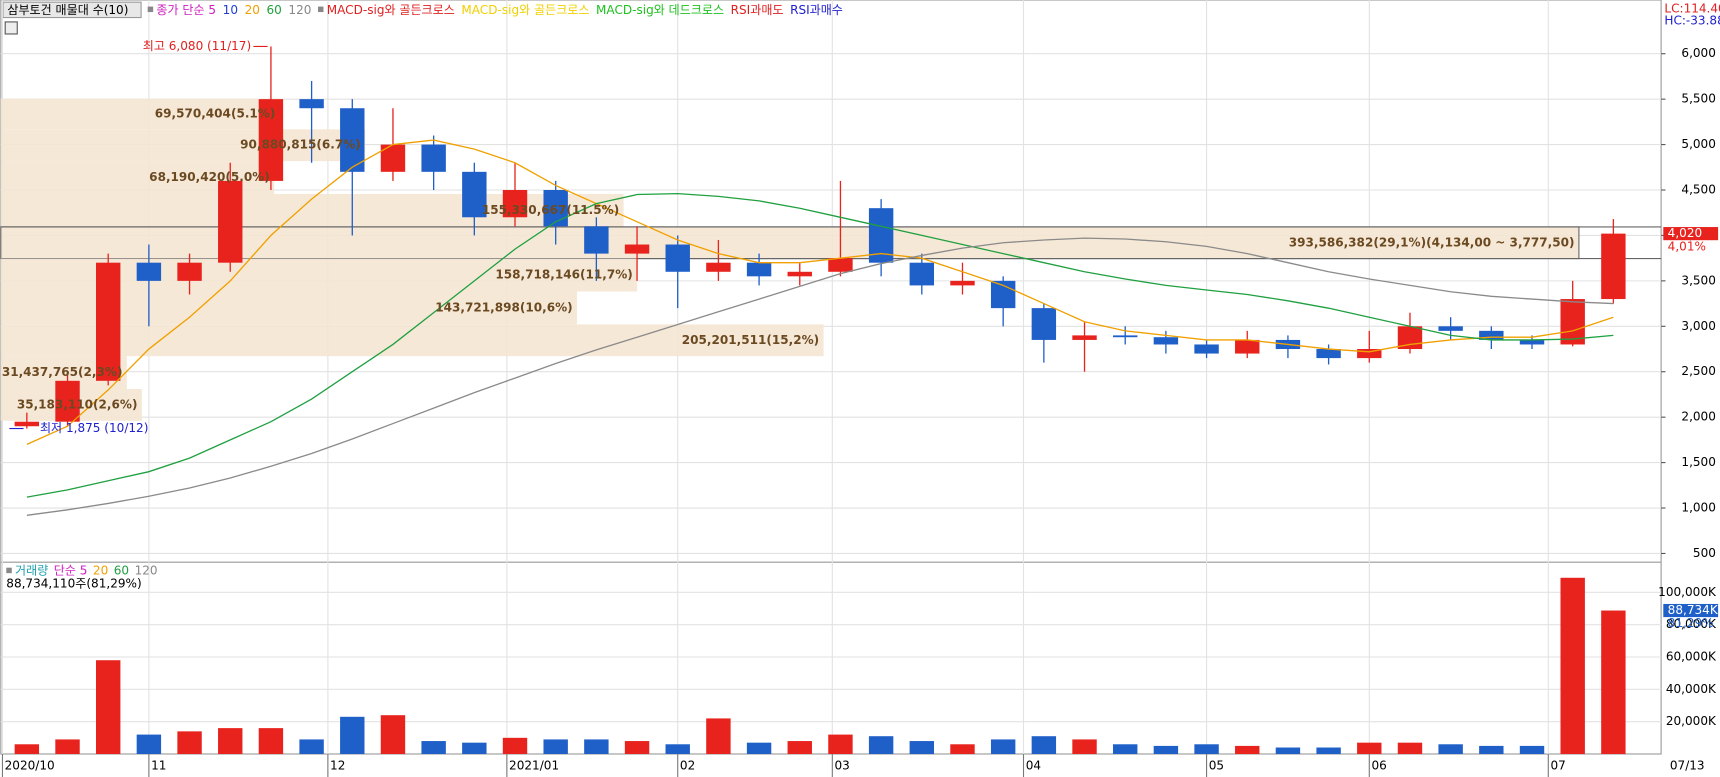 The width and height of the screenshot is (1720, 777). What do you see at coordinates (158, 766) in the screenshot?
I see `x-tick-label: 11` at bounding box center [158, 766].